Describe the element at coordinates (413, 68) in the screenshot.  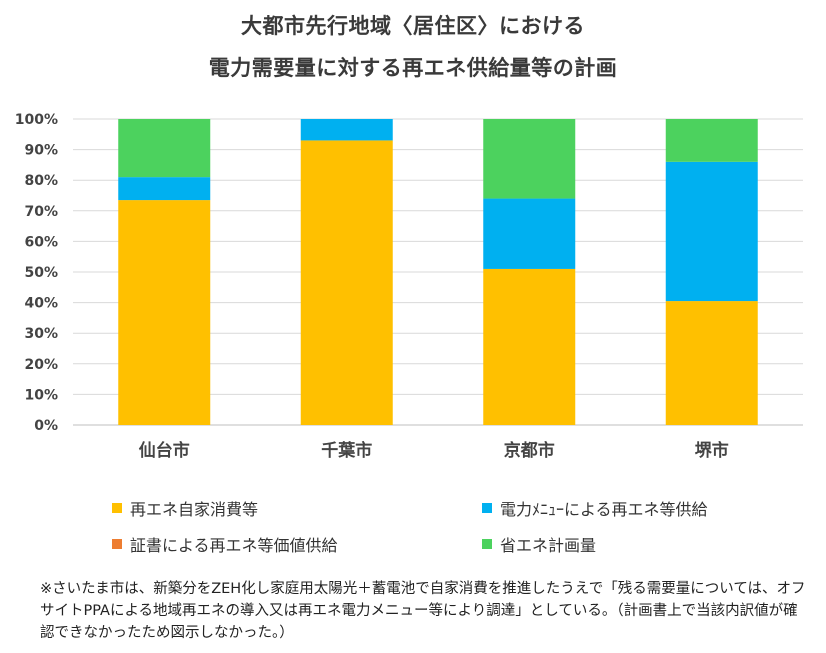
I see `chart-title-line2: 電力需要量に対する再エネ供給量等の計画` at that location.